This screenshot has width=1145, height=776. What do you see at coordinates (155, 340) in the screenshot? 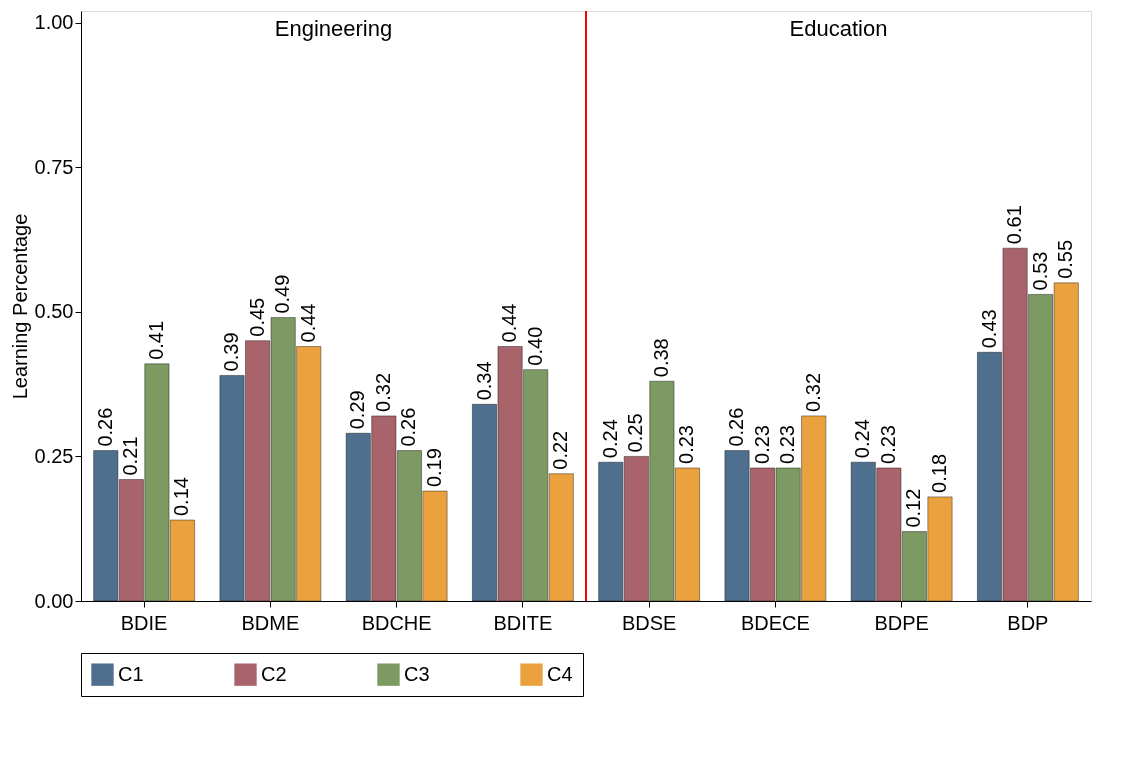
I see `data-label: 0.41` at bounding box center [155, 340].